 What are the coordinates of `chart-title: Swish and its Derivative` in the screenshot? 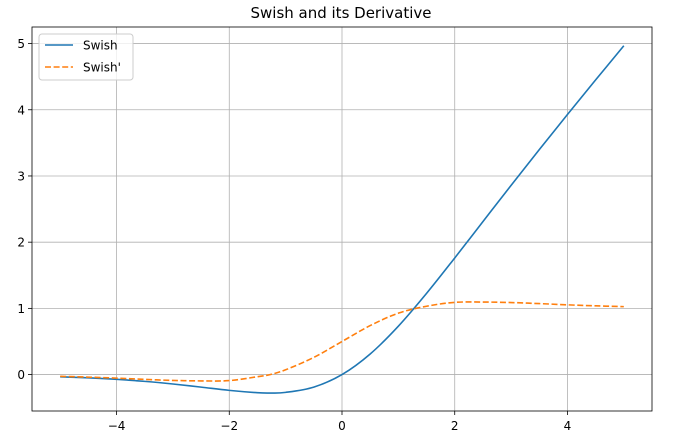 It's located at (340, 13).